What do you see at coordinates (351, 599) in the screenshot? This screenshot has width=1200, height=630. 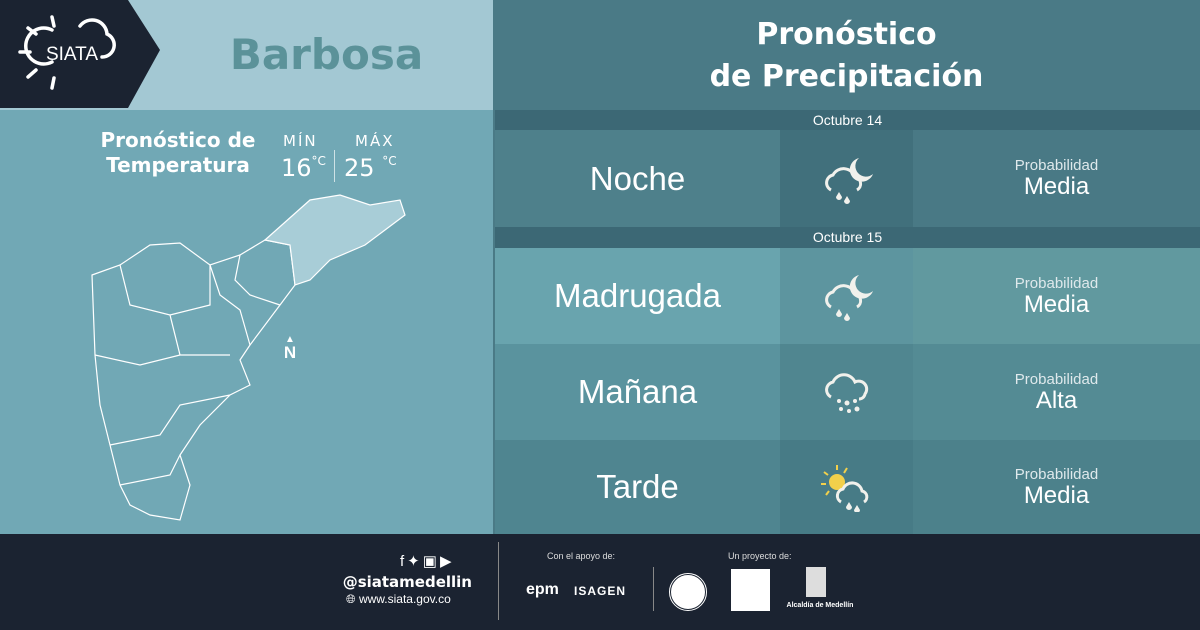 I see `globe-icon: 🌐︎` at bounding box center [351, 599].